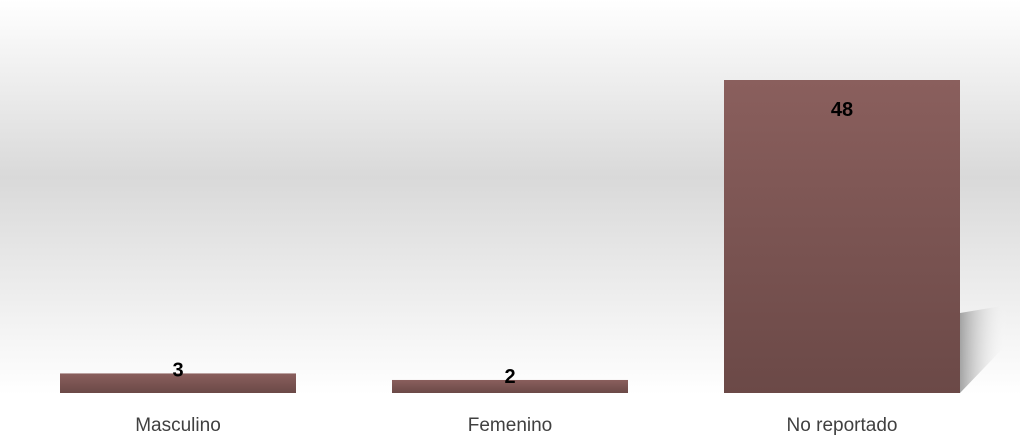 This screenshot has width=1020, height=440. I want to click on data-label-masculino: 3, so click(177, 370).